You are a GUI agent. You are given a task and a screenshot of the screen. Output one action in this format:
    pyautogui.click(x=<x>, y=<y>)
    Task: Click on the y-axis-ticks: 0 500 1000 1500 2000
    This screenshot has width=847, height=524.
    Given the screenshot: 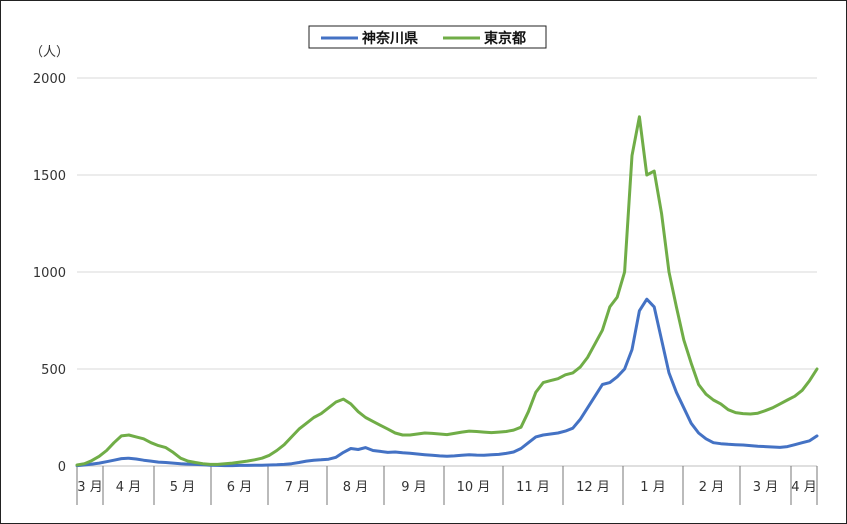 What is the action you would take?
    pyautogui.click(x=49, y=273)
    